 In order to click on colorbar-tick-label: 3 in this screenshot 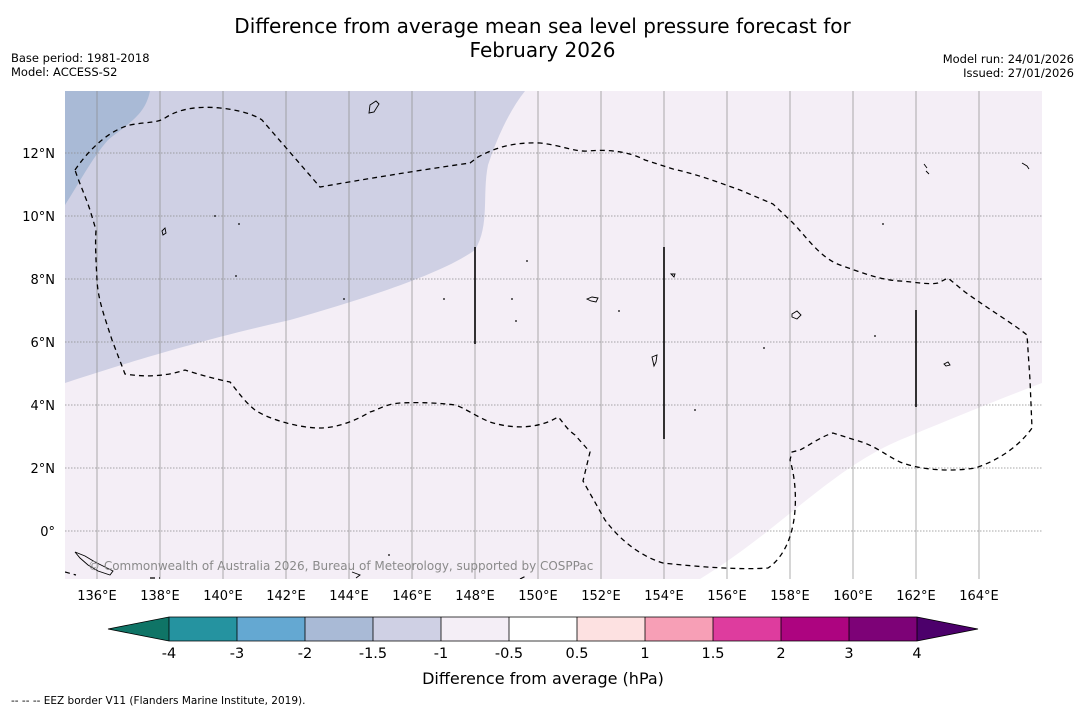, I will do `click(848, 654)`.